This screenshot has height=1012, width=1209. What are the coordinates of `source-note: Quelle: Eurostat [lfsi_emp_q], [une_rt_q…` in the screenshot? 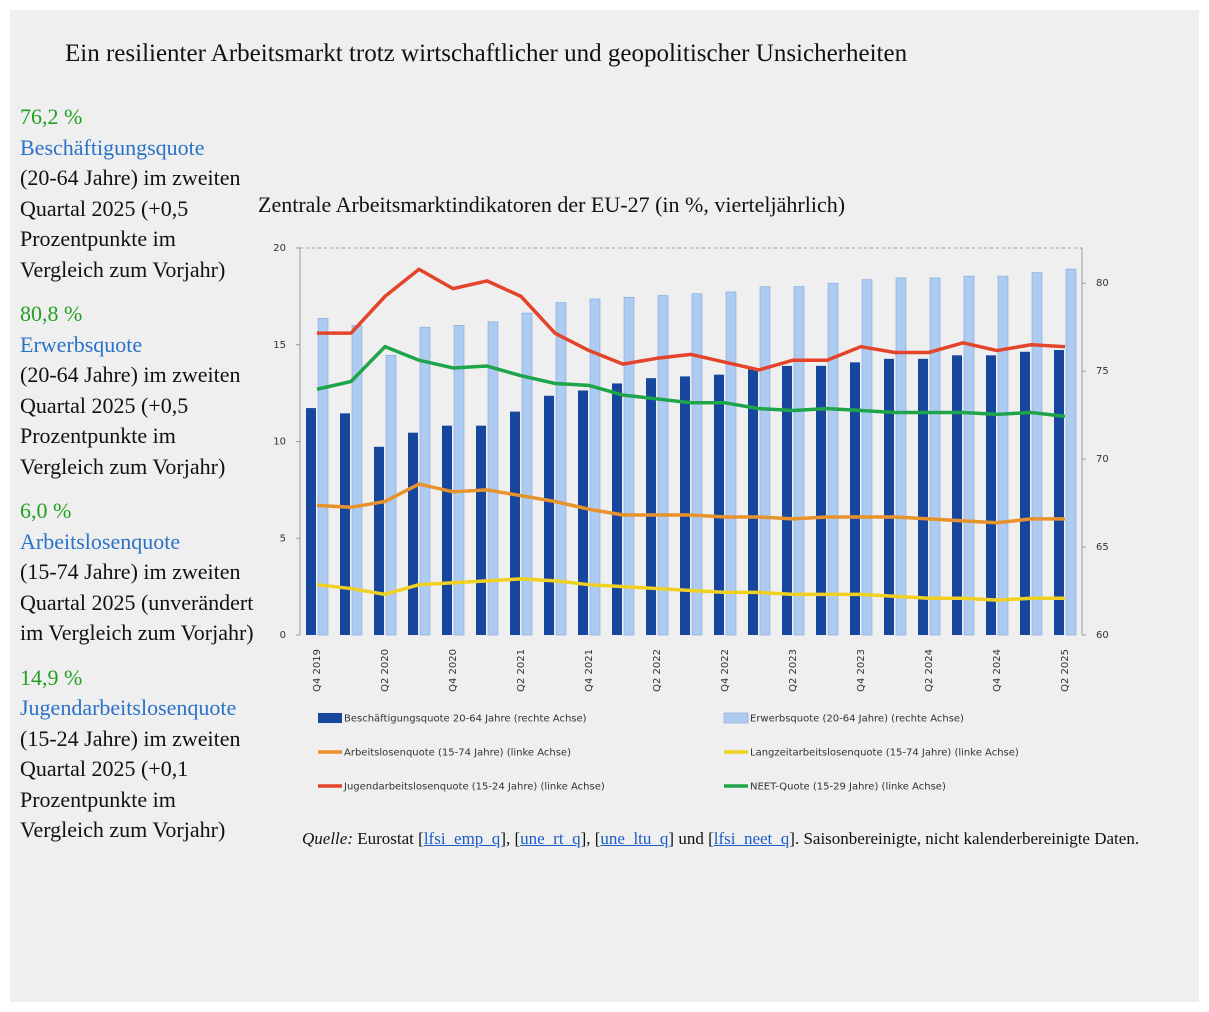 It's located at (752, 839).